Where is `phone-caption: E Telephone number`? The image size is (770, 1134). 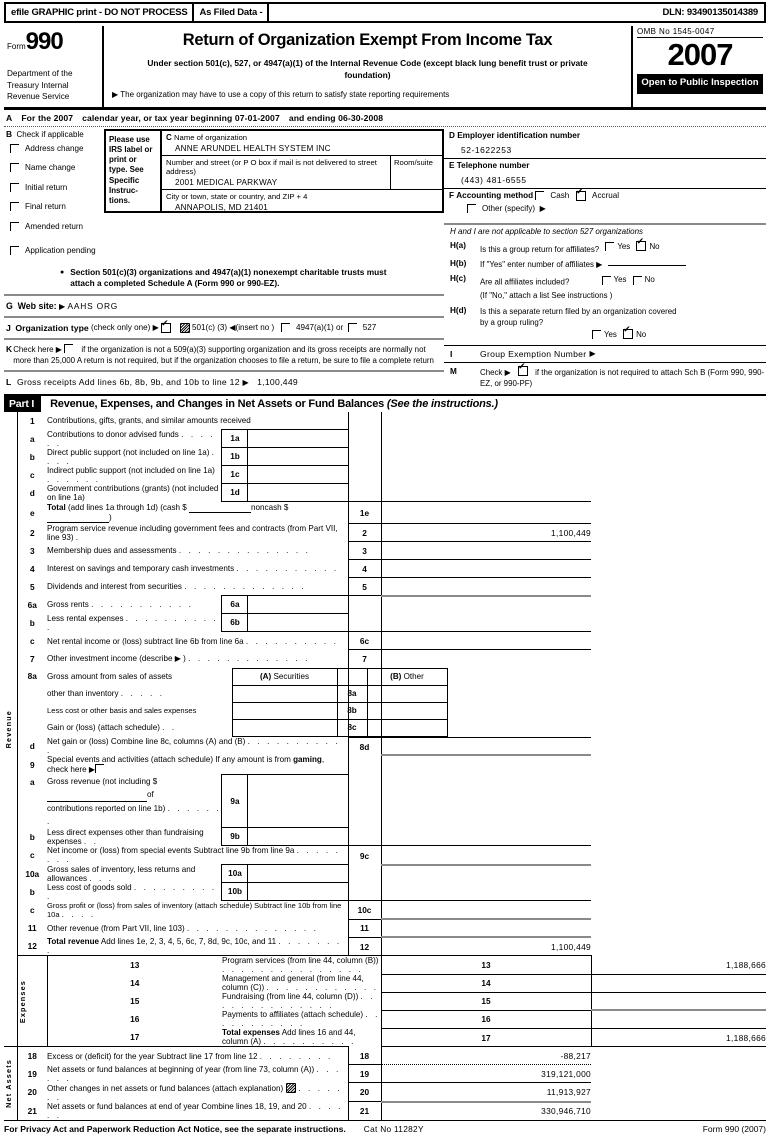
phone-caption: E Telephone number is located at coordinates (605, 165).